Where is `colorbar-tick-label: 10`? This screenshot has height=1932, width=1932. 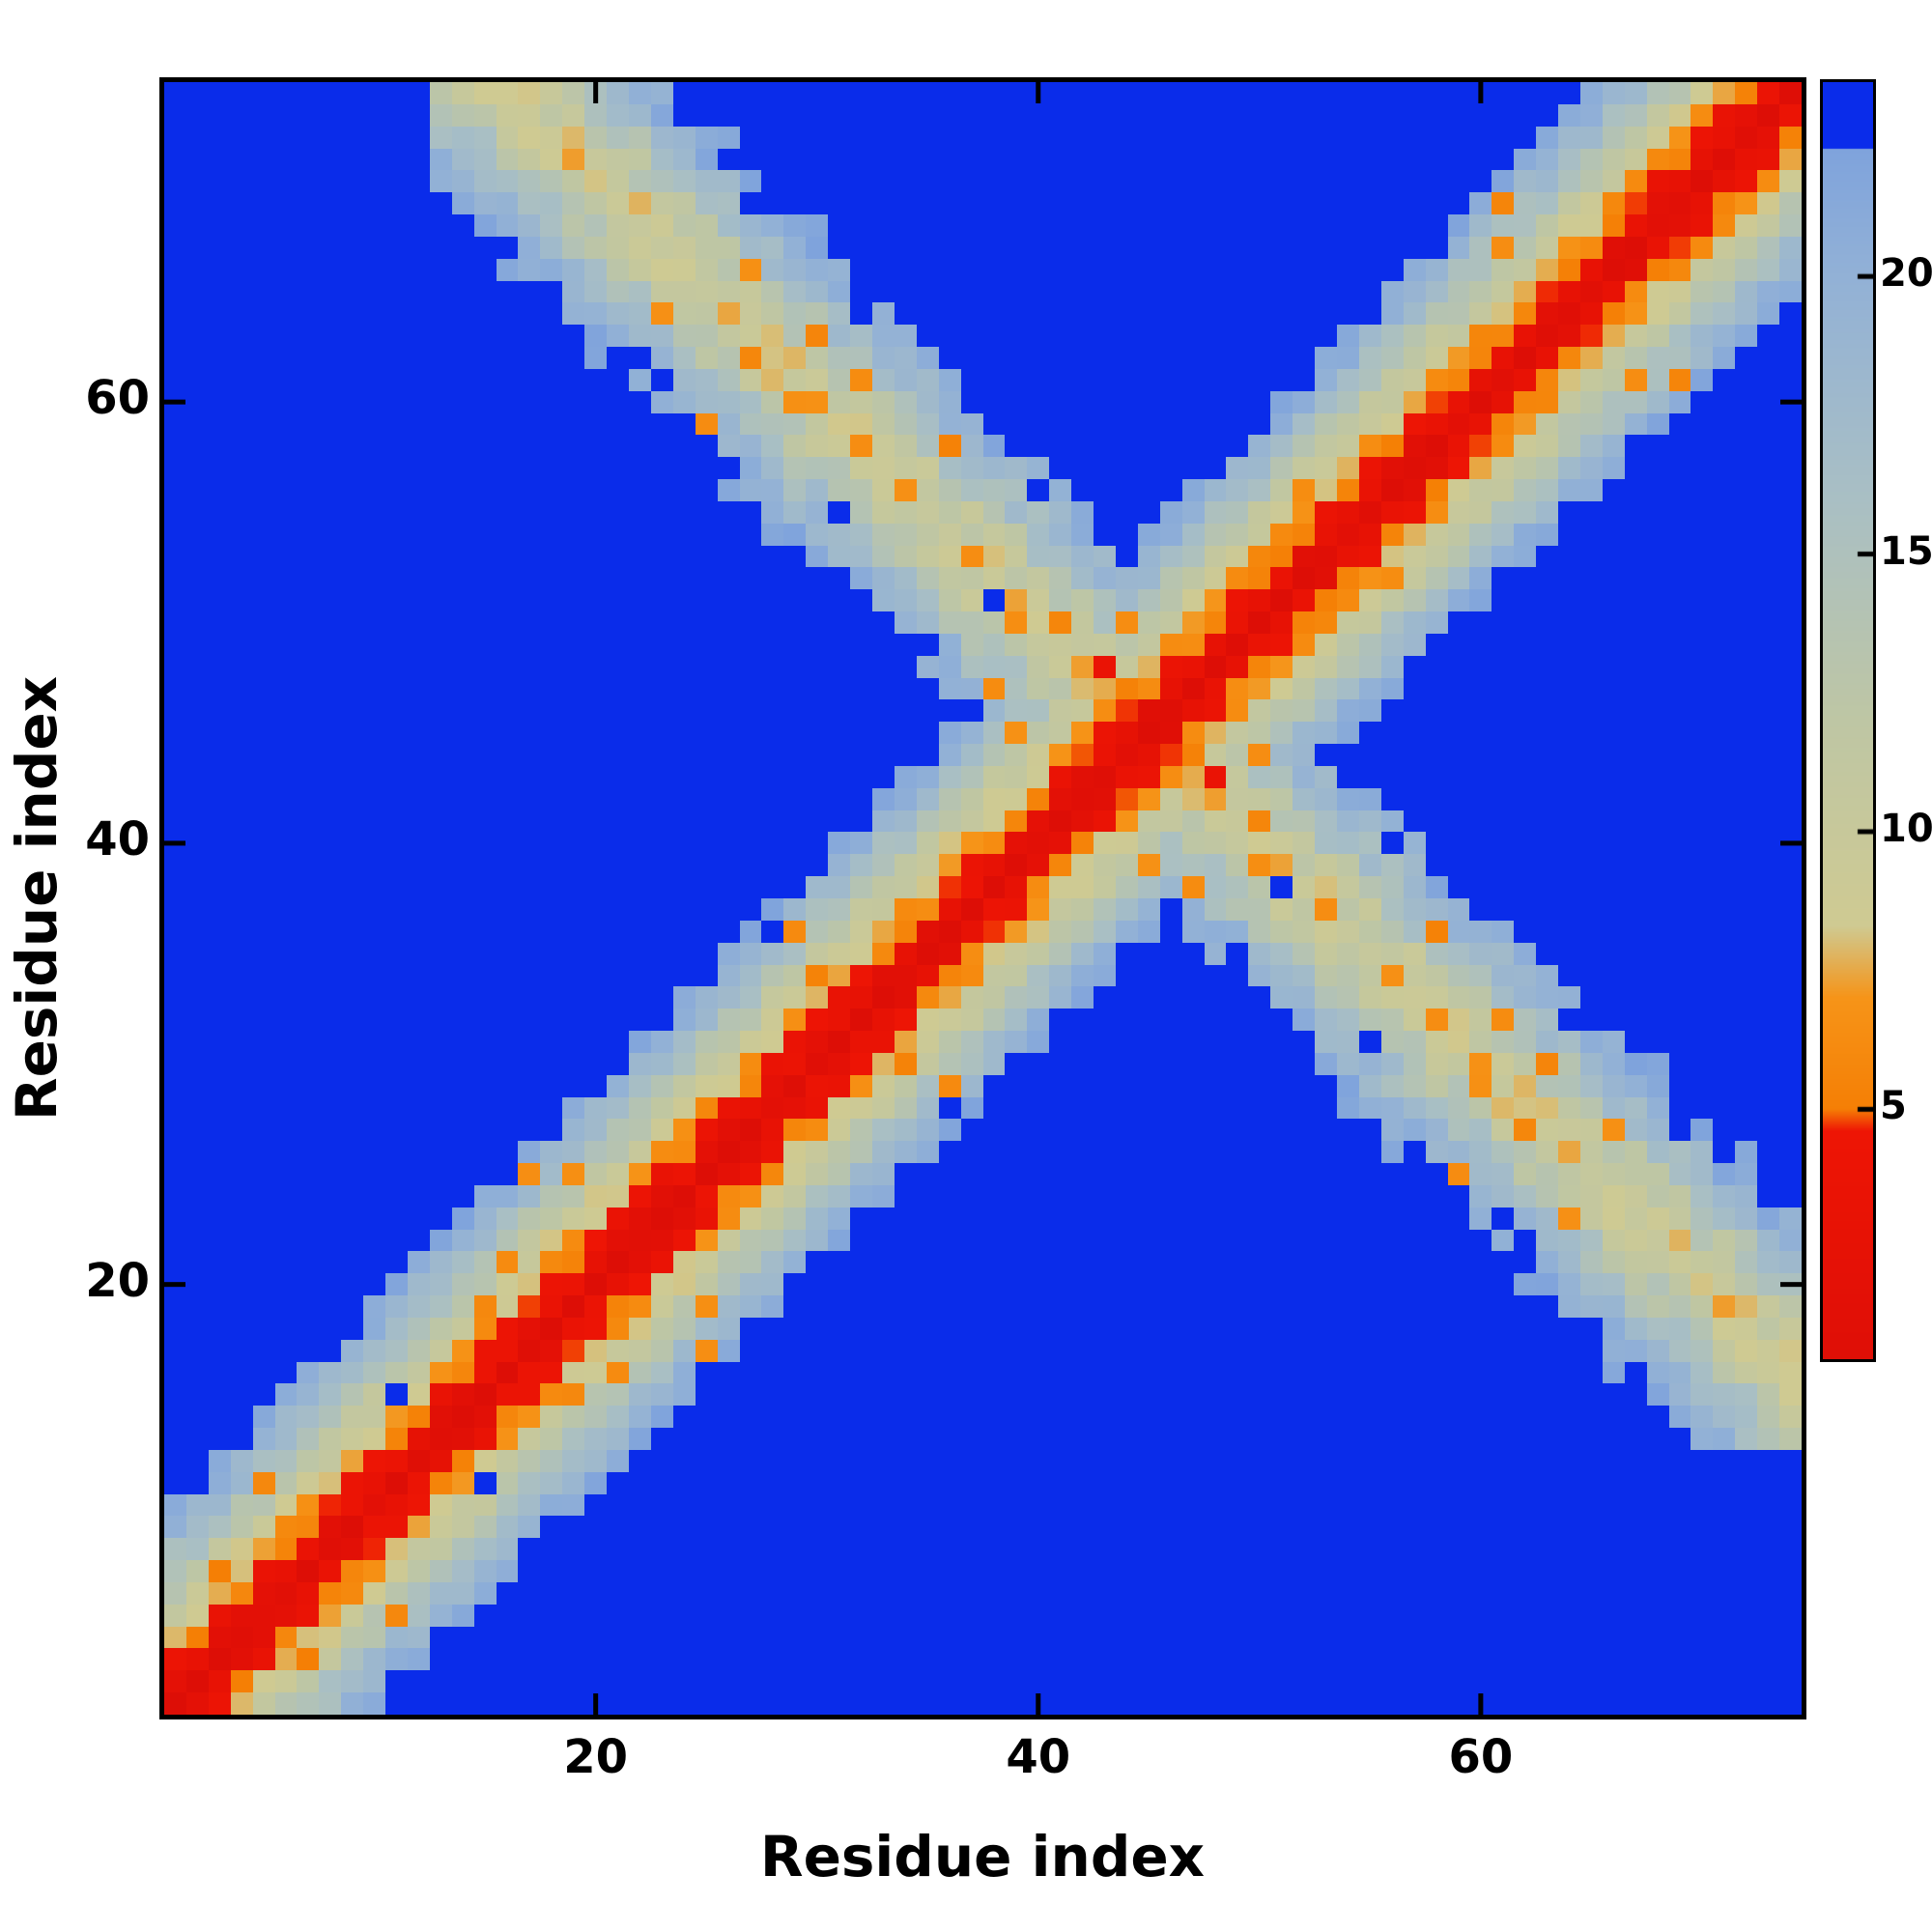 colorbar-tick-label: 10 is located at coordinates (1906, 828).